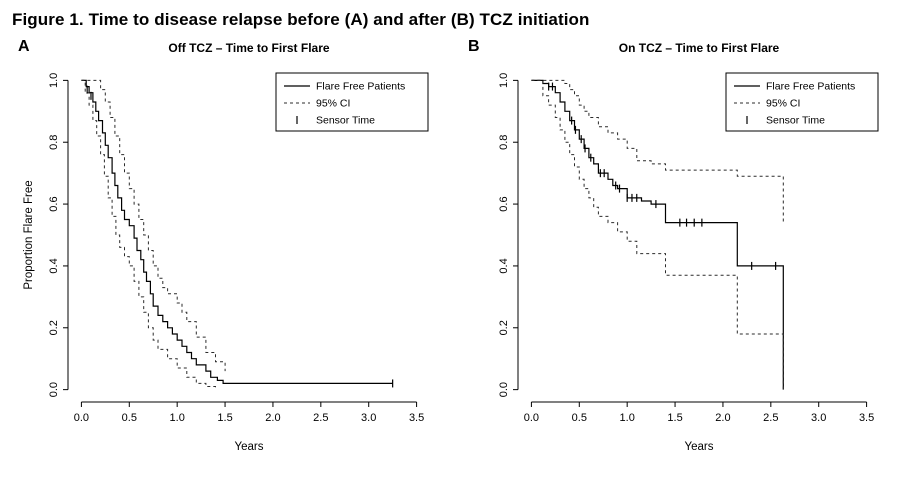 The width and height of the screenshot is (912, 495). I want to click on panel-a-label: A, so click(24, 46).